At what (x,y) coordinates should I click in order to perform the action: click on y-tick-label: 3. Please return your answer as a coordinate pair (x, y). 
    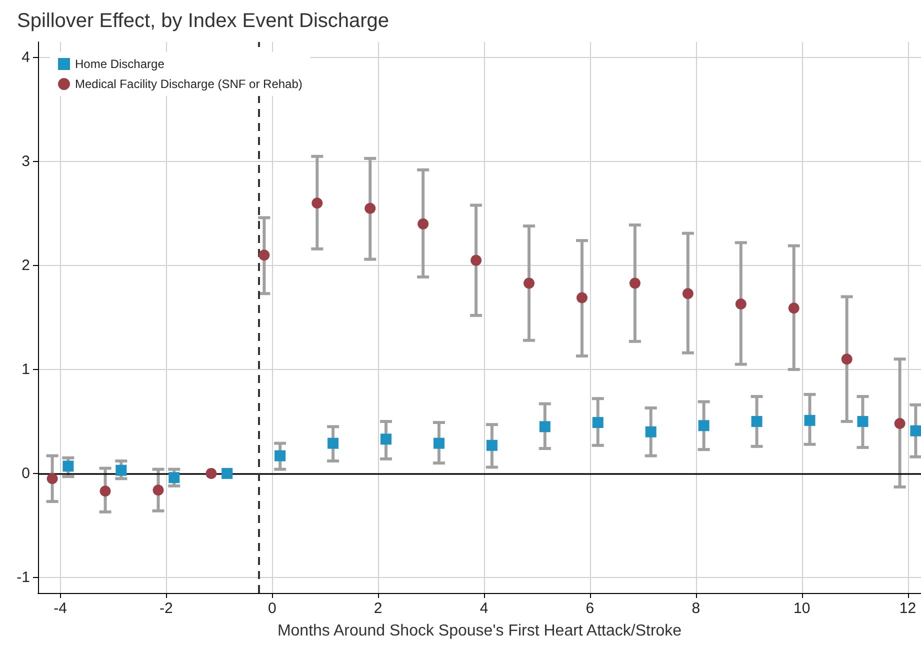
    Looking at the image, I should click on (26, 161).